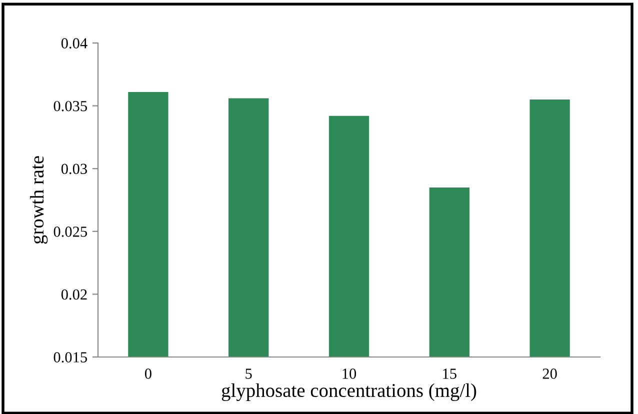 This screenshot has height=414, width=638. I want to click on x-tick-label: 0, so click(148, 373).